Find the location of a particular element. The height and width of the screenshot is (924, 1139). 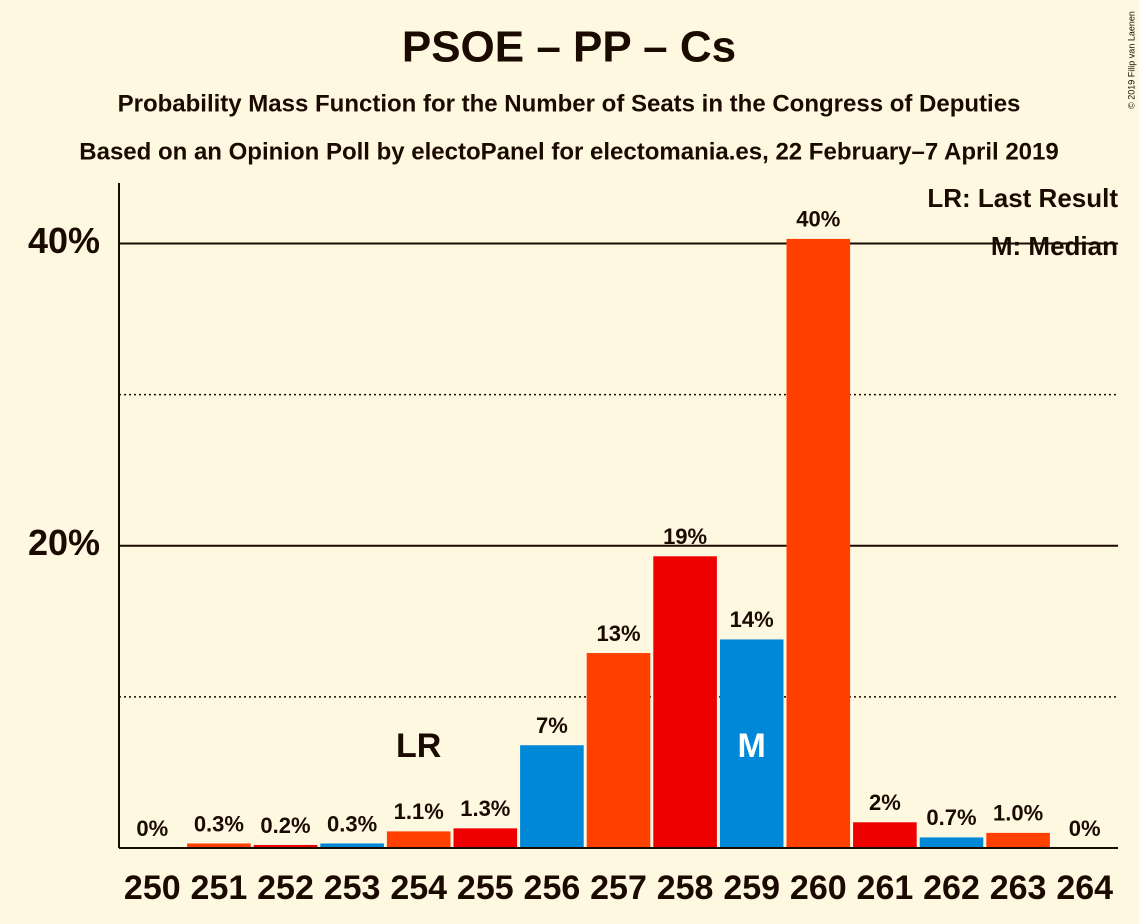

annotation: M is located at coordinates (752, 746).